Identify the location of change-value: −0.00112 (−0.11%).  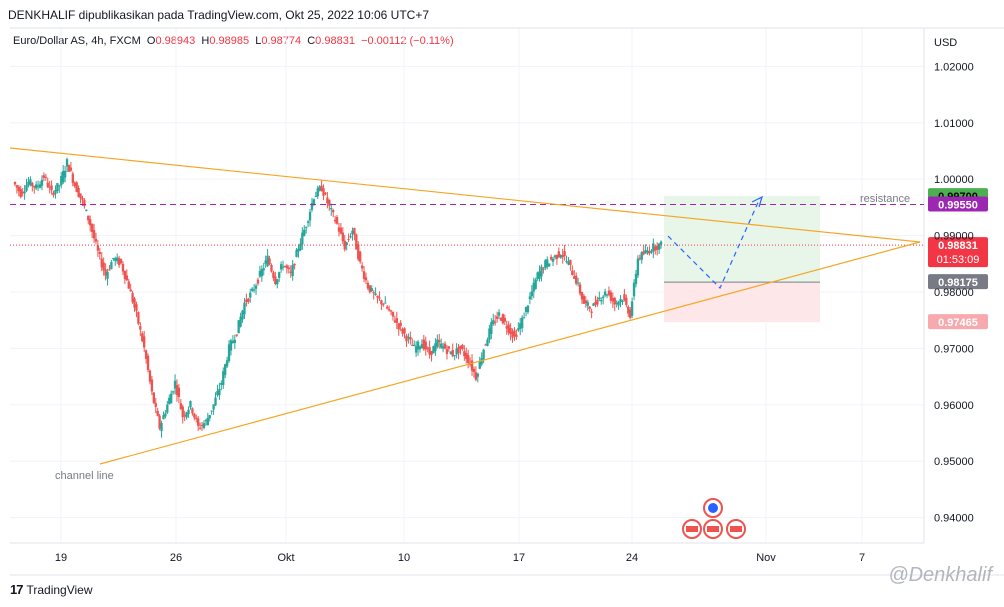
(407, 41).